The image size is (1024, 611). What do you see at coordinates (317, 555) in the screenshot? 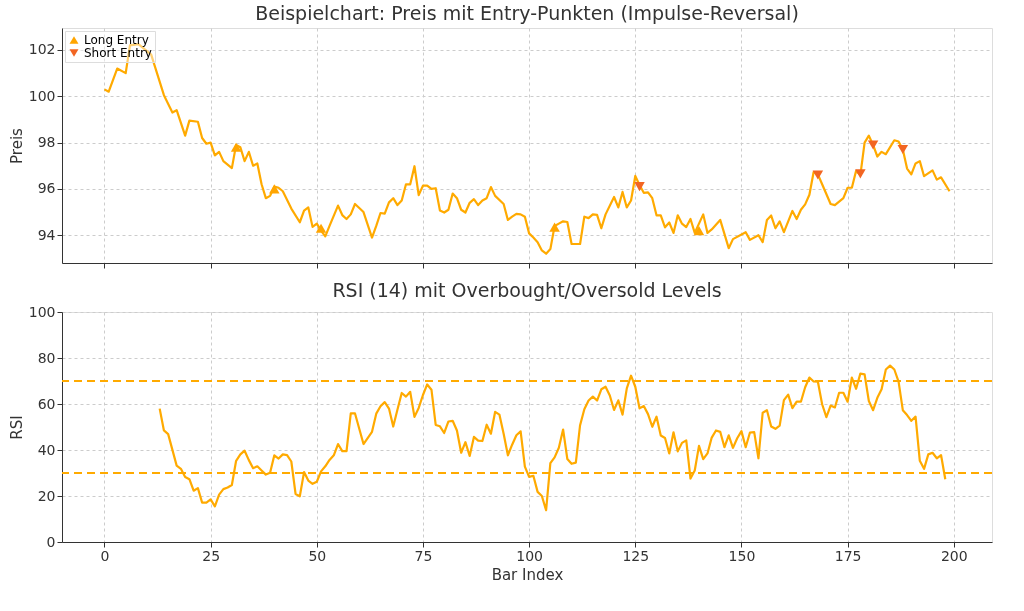
I see `x-tick-label: 50` at bounding box center [317, 555].